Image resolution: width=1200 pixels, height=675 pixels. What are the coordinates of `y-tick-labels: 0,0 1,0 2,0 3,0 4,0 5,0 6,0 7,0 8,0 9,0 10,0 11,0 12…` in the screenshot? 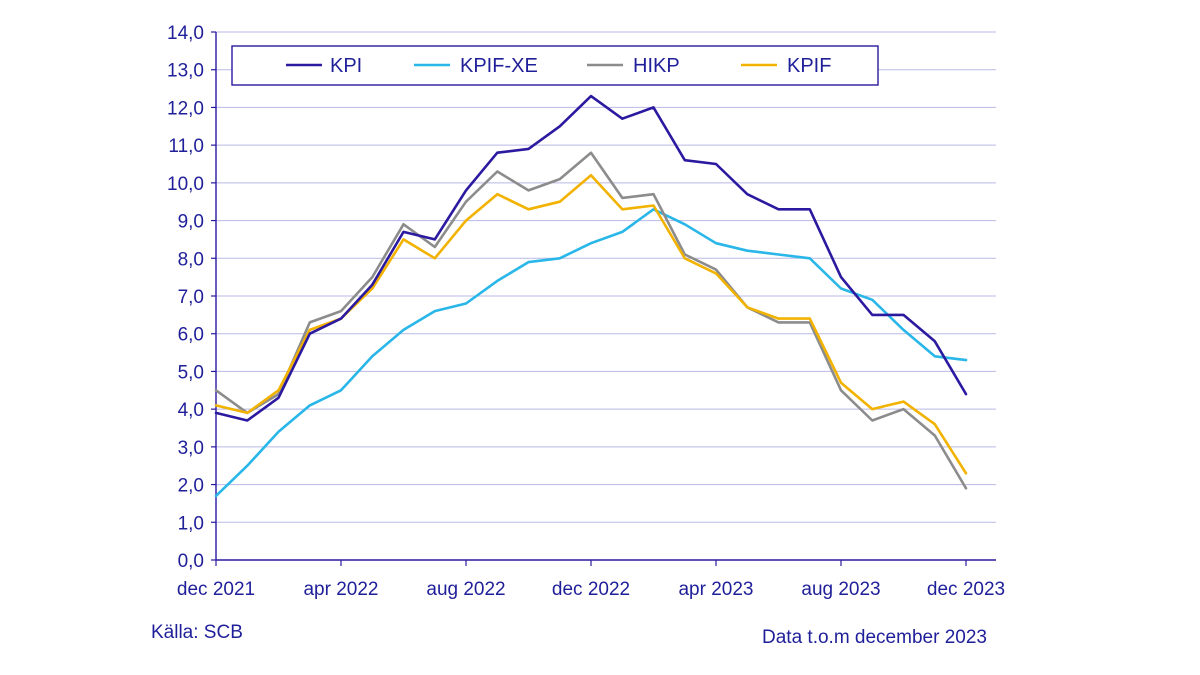 It's located at (185, 297).